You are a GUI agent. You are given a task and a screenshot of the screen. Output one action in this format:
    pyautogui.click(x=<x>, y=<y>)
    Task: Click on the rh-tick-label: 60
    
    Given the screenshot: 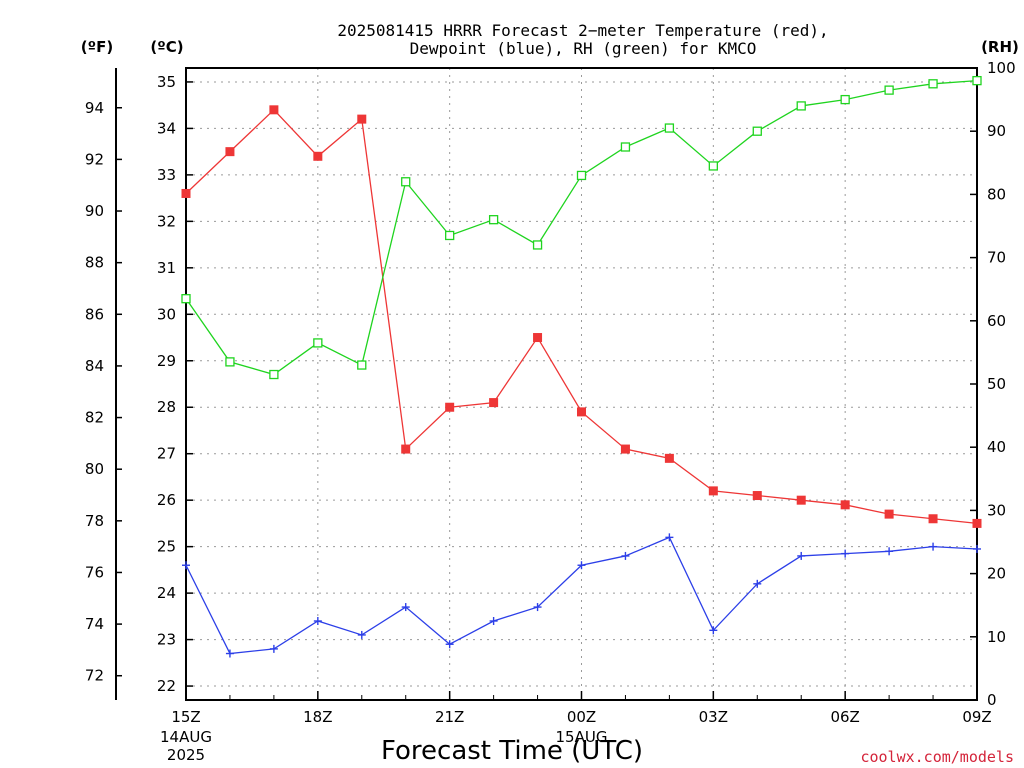 What is the action you would take?
    pyautogui.click(x=996, y=321)
    